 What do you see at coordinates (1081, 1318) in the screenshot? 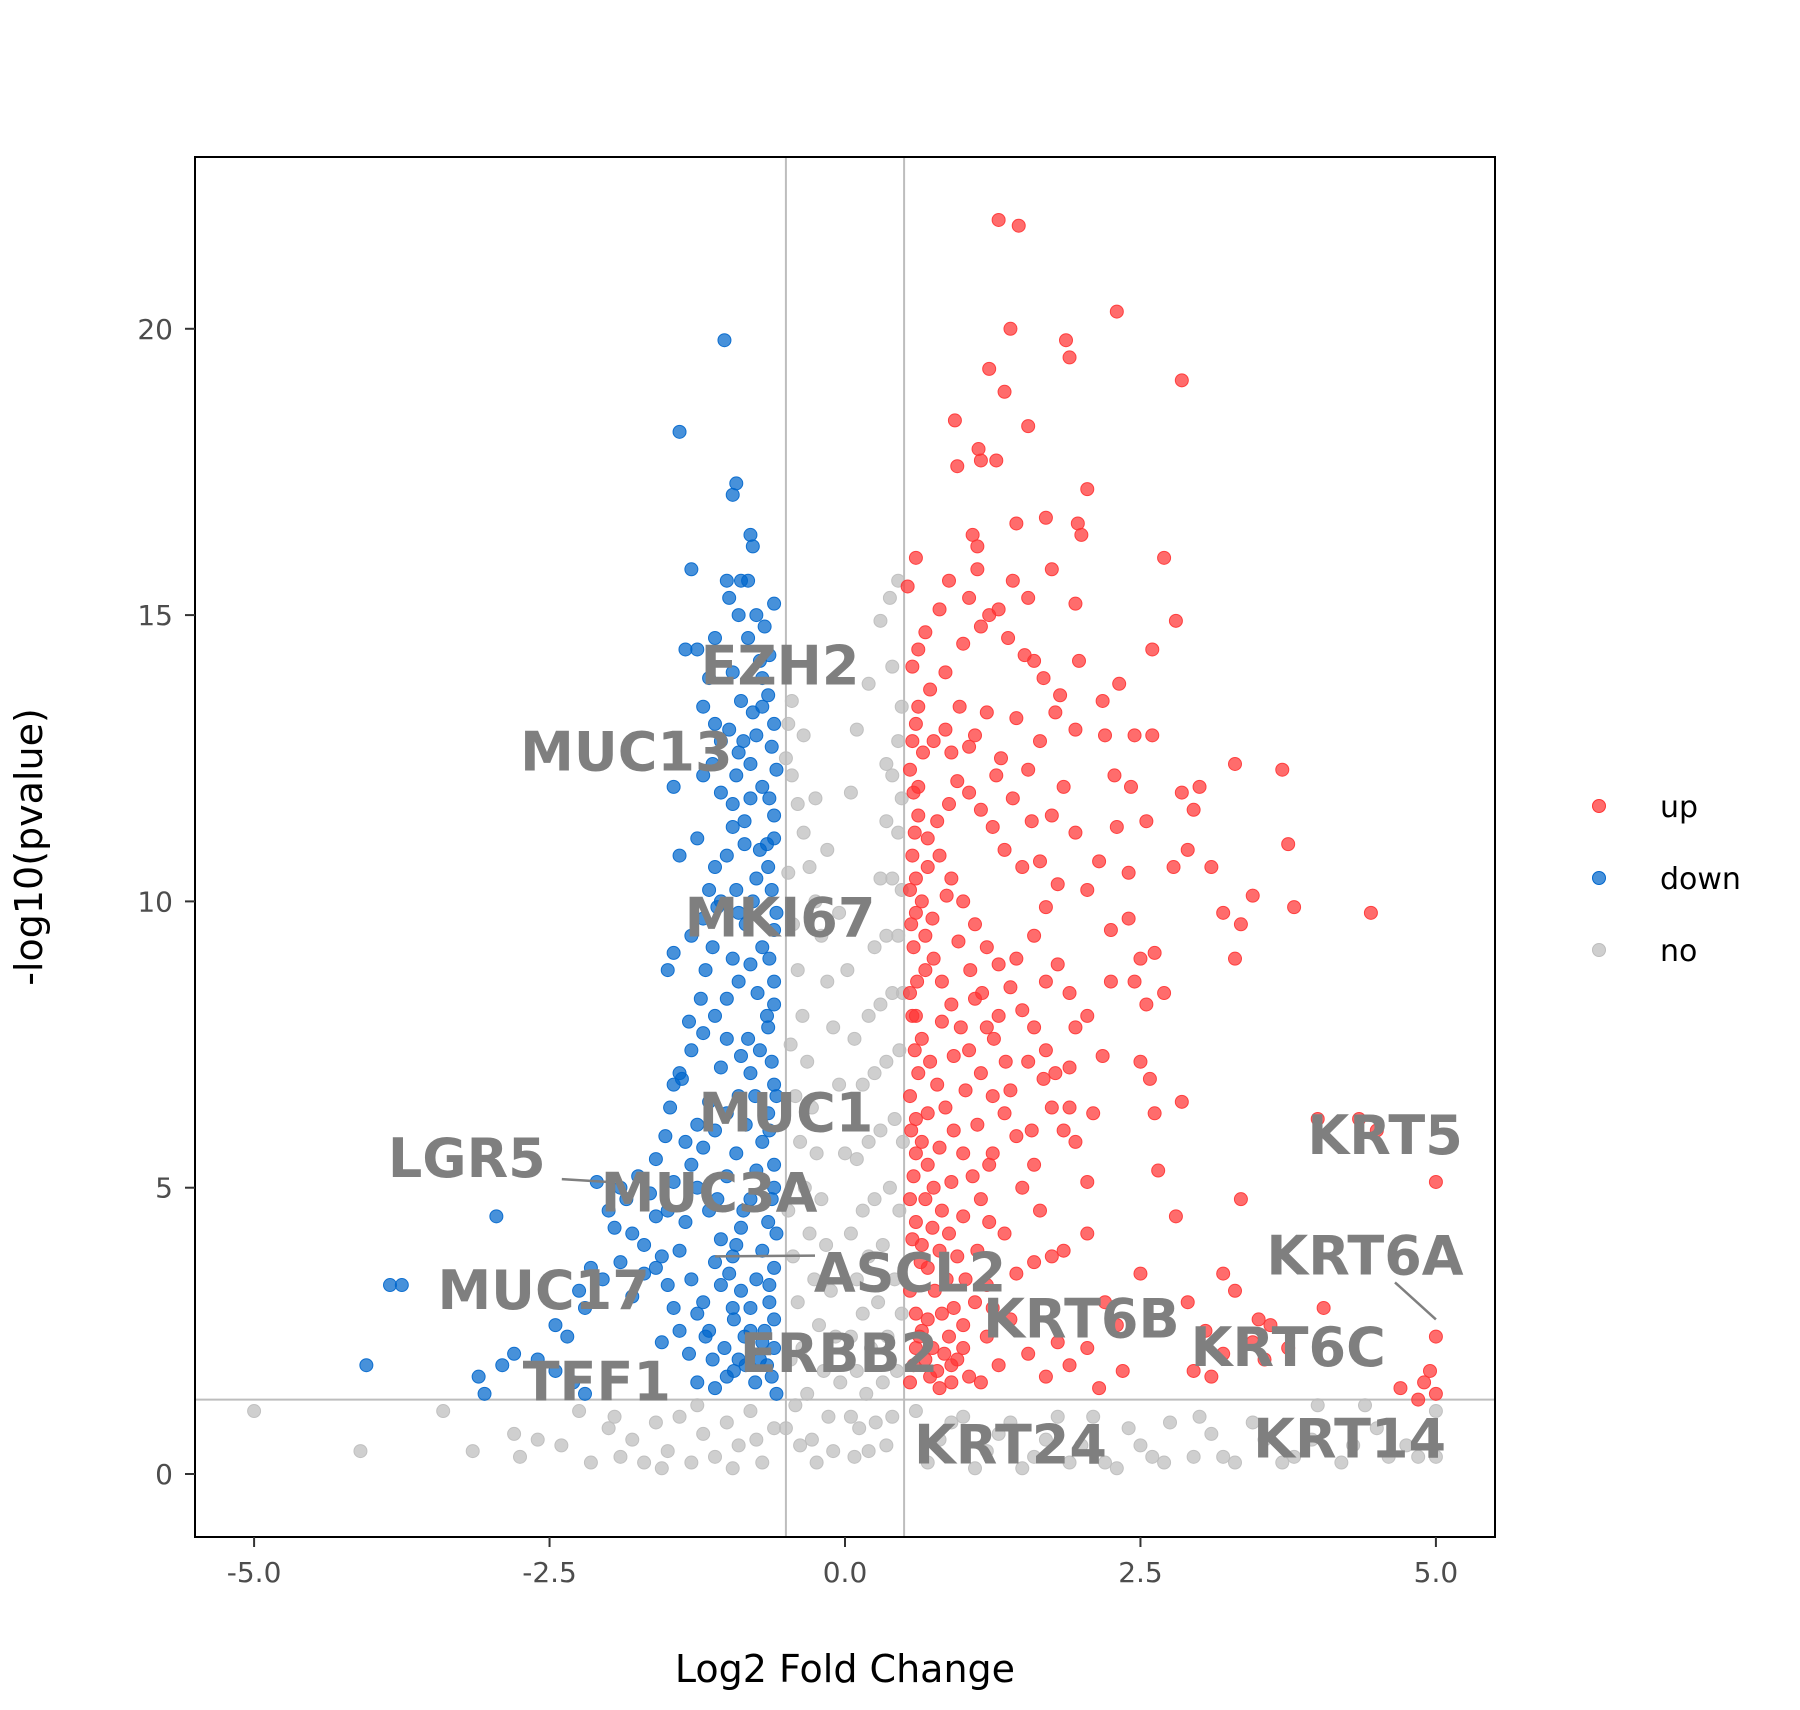
I see `gene-label: KRT6B` at bounding box center [1081, 1318].